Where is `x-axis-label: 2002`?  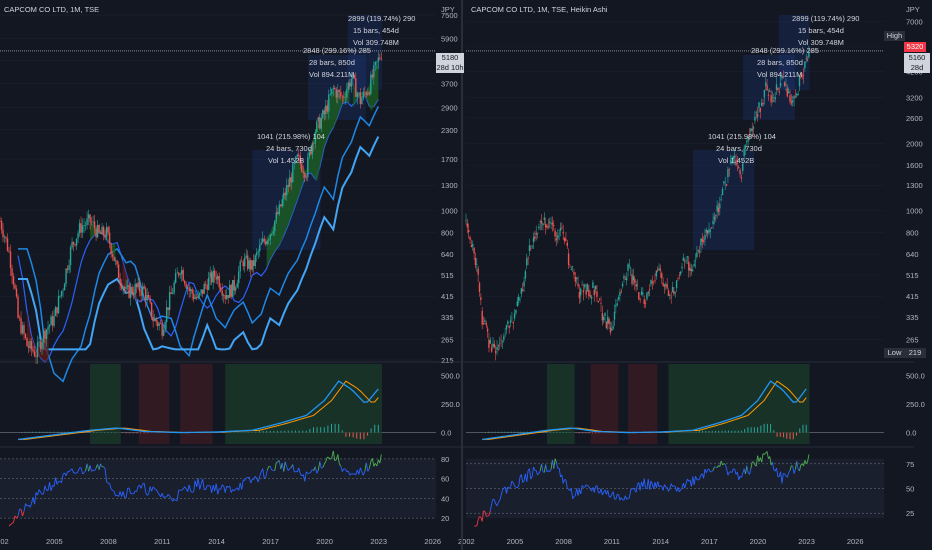
x-axis-label: 2002 is located at coordinates (4, 541).